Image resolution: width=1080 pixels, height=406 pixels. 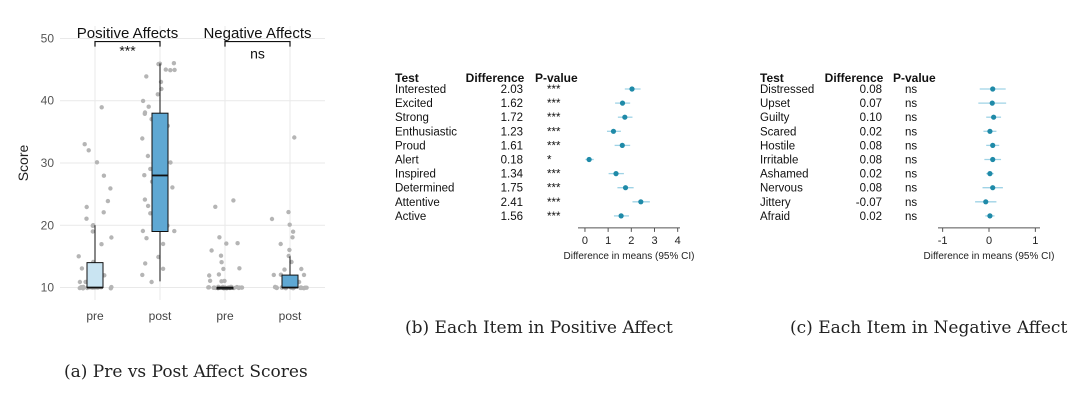 What do you see at coordinates (186, 372) in the screenshot?
I see `caption-a: (a) Pre vs Post Affect Scores` at bounding box center [186, 372].